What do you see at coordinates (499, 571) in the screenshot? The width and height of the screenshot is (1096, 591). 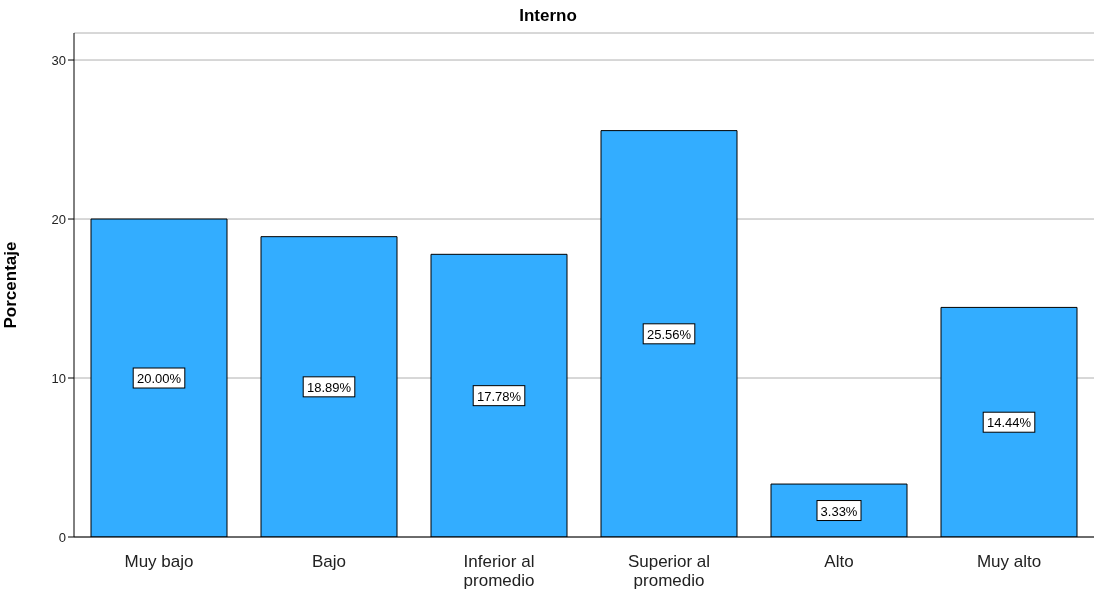 I see `x-tick-label: Inferior al promedio` at bounding box center [499, 571].